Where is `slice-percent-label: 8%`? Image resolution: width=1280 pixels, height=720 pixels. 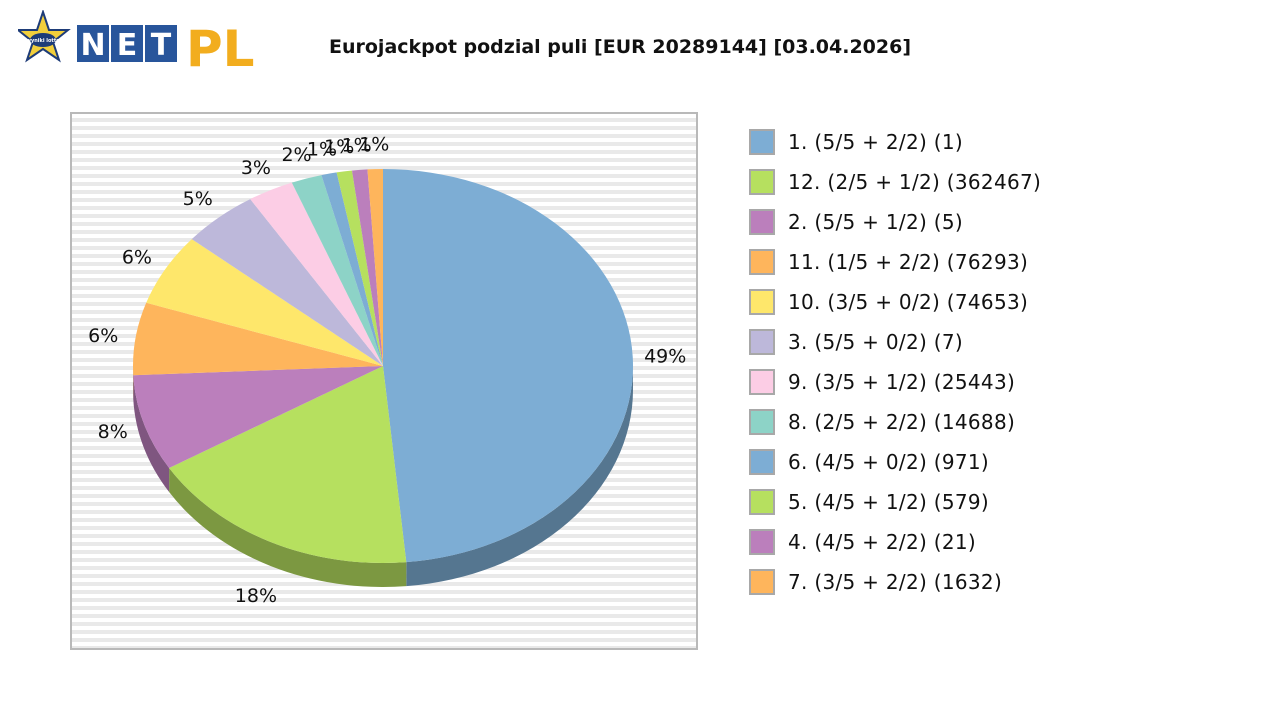
slice-percent-label: 8% is located at coordinates (113, 432).